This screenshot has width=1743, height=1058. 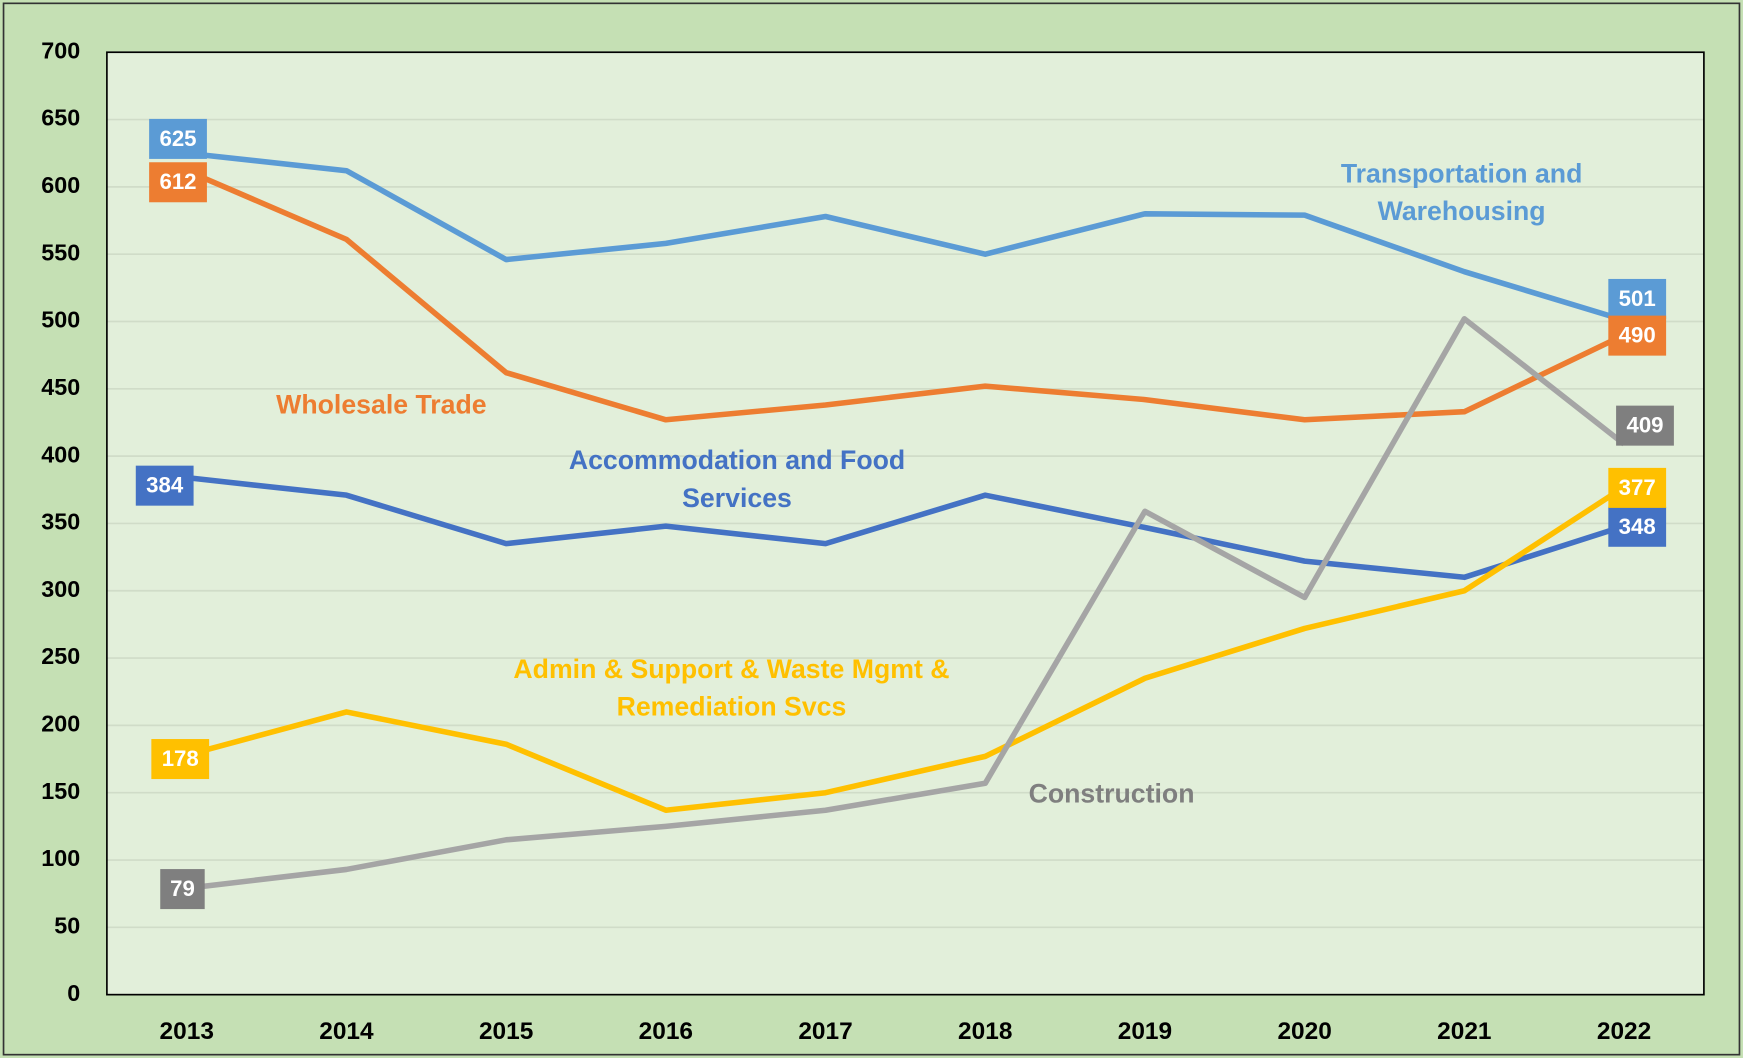 I want to click on data-label: 490, so click(x=1637, y=335).